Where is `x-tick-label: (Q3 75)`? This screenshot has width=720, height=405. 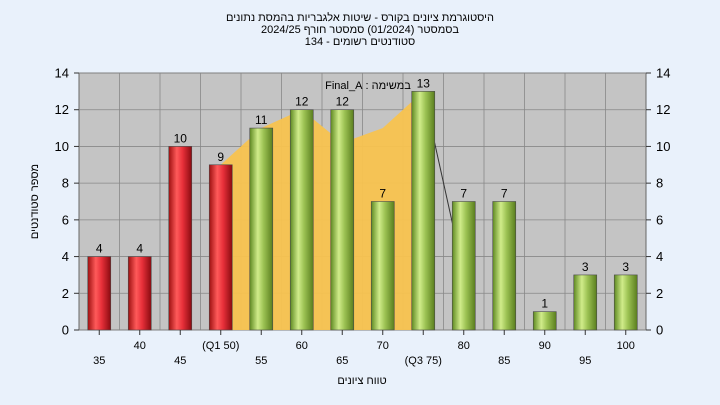
x-tick-label: (Q3 75) is located at coordinates (423, 361).